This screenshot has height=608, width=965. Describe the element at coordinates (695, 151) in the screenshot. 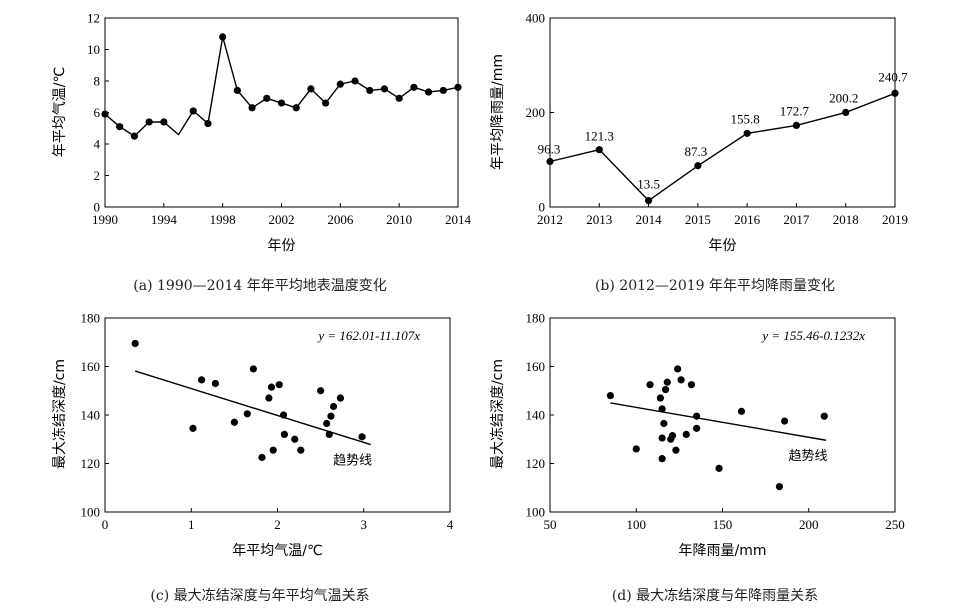

I see `data-label: 87.3` at that location.